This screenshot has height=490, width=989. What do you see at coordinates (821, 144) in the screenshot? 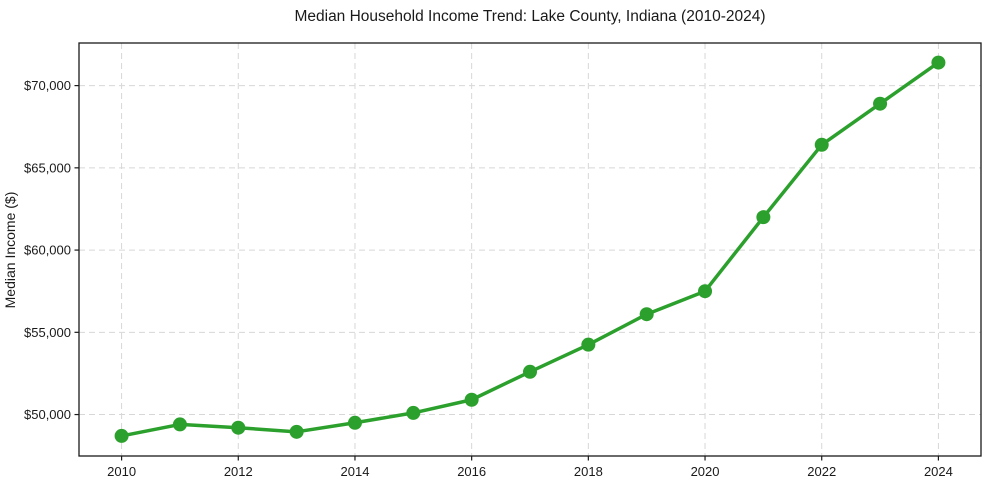
I see `data-point-2022` at bounding box center [821, 144].